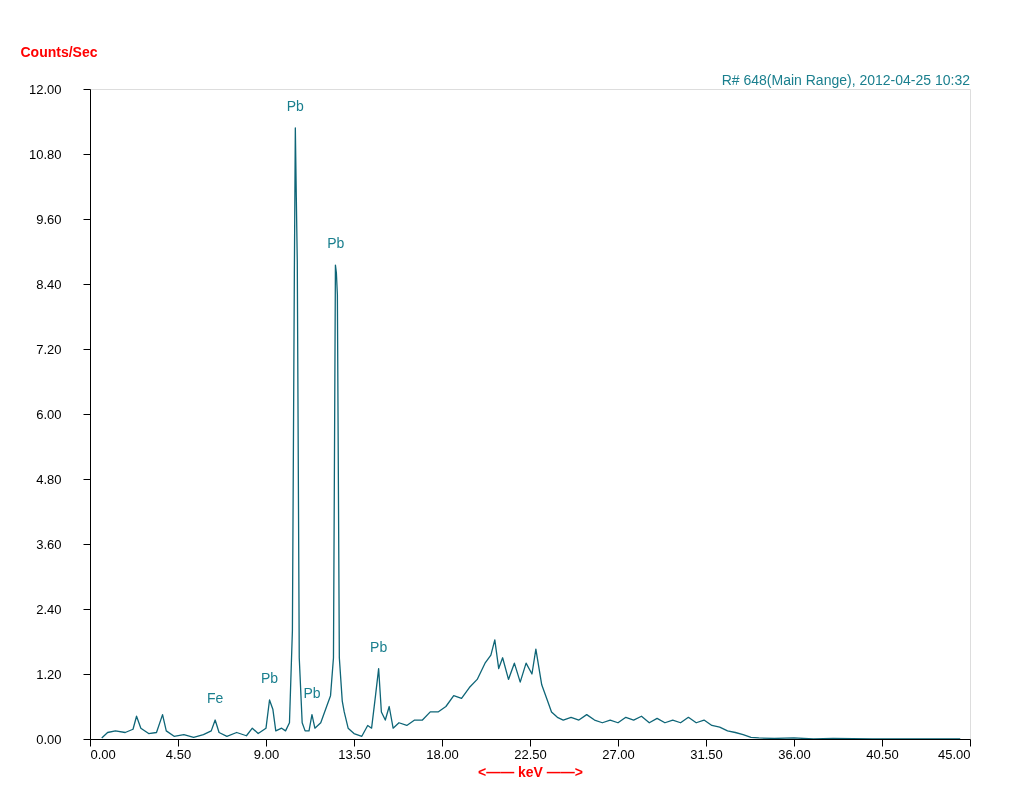 This screenshot has height=807, width=1021. I want to click on x-tick-label: 36.00, so click(794, 754).